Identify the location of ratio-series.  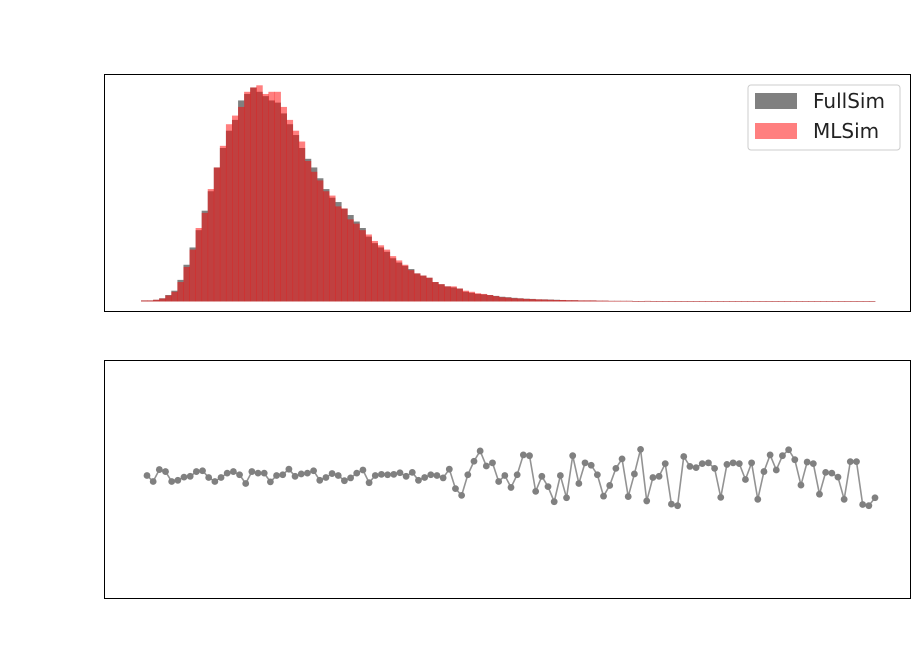
(511, 477).